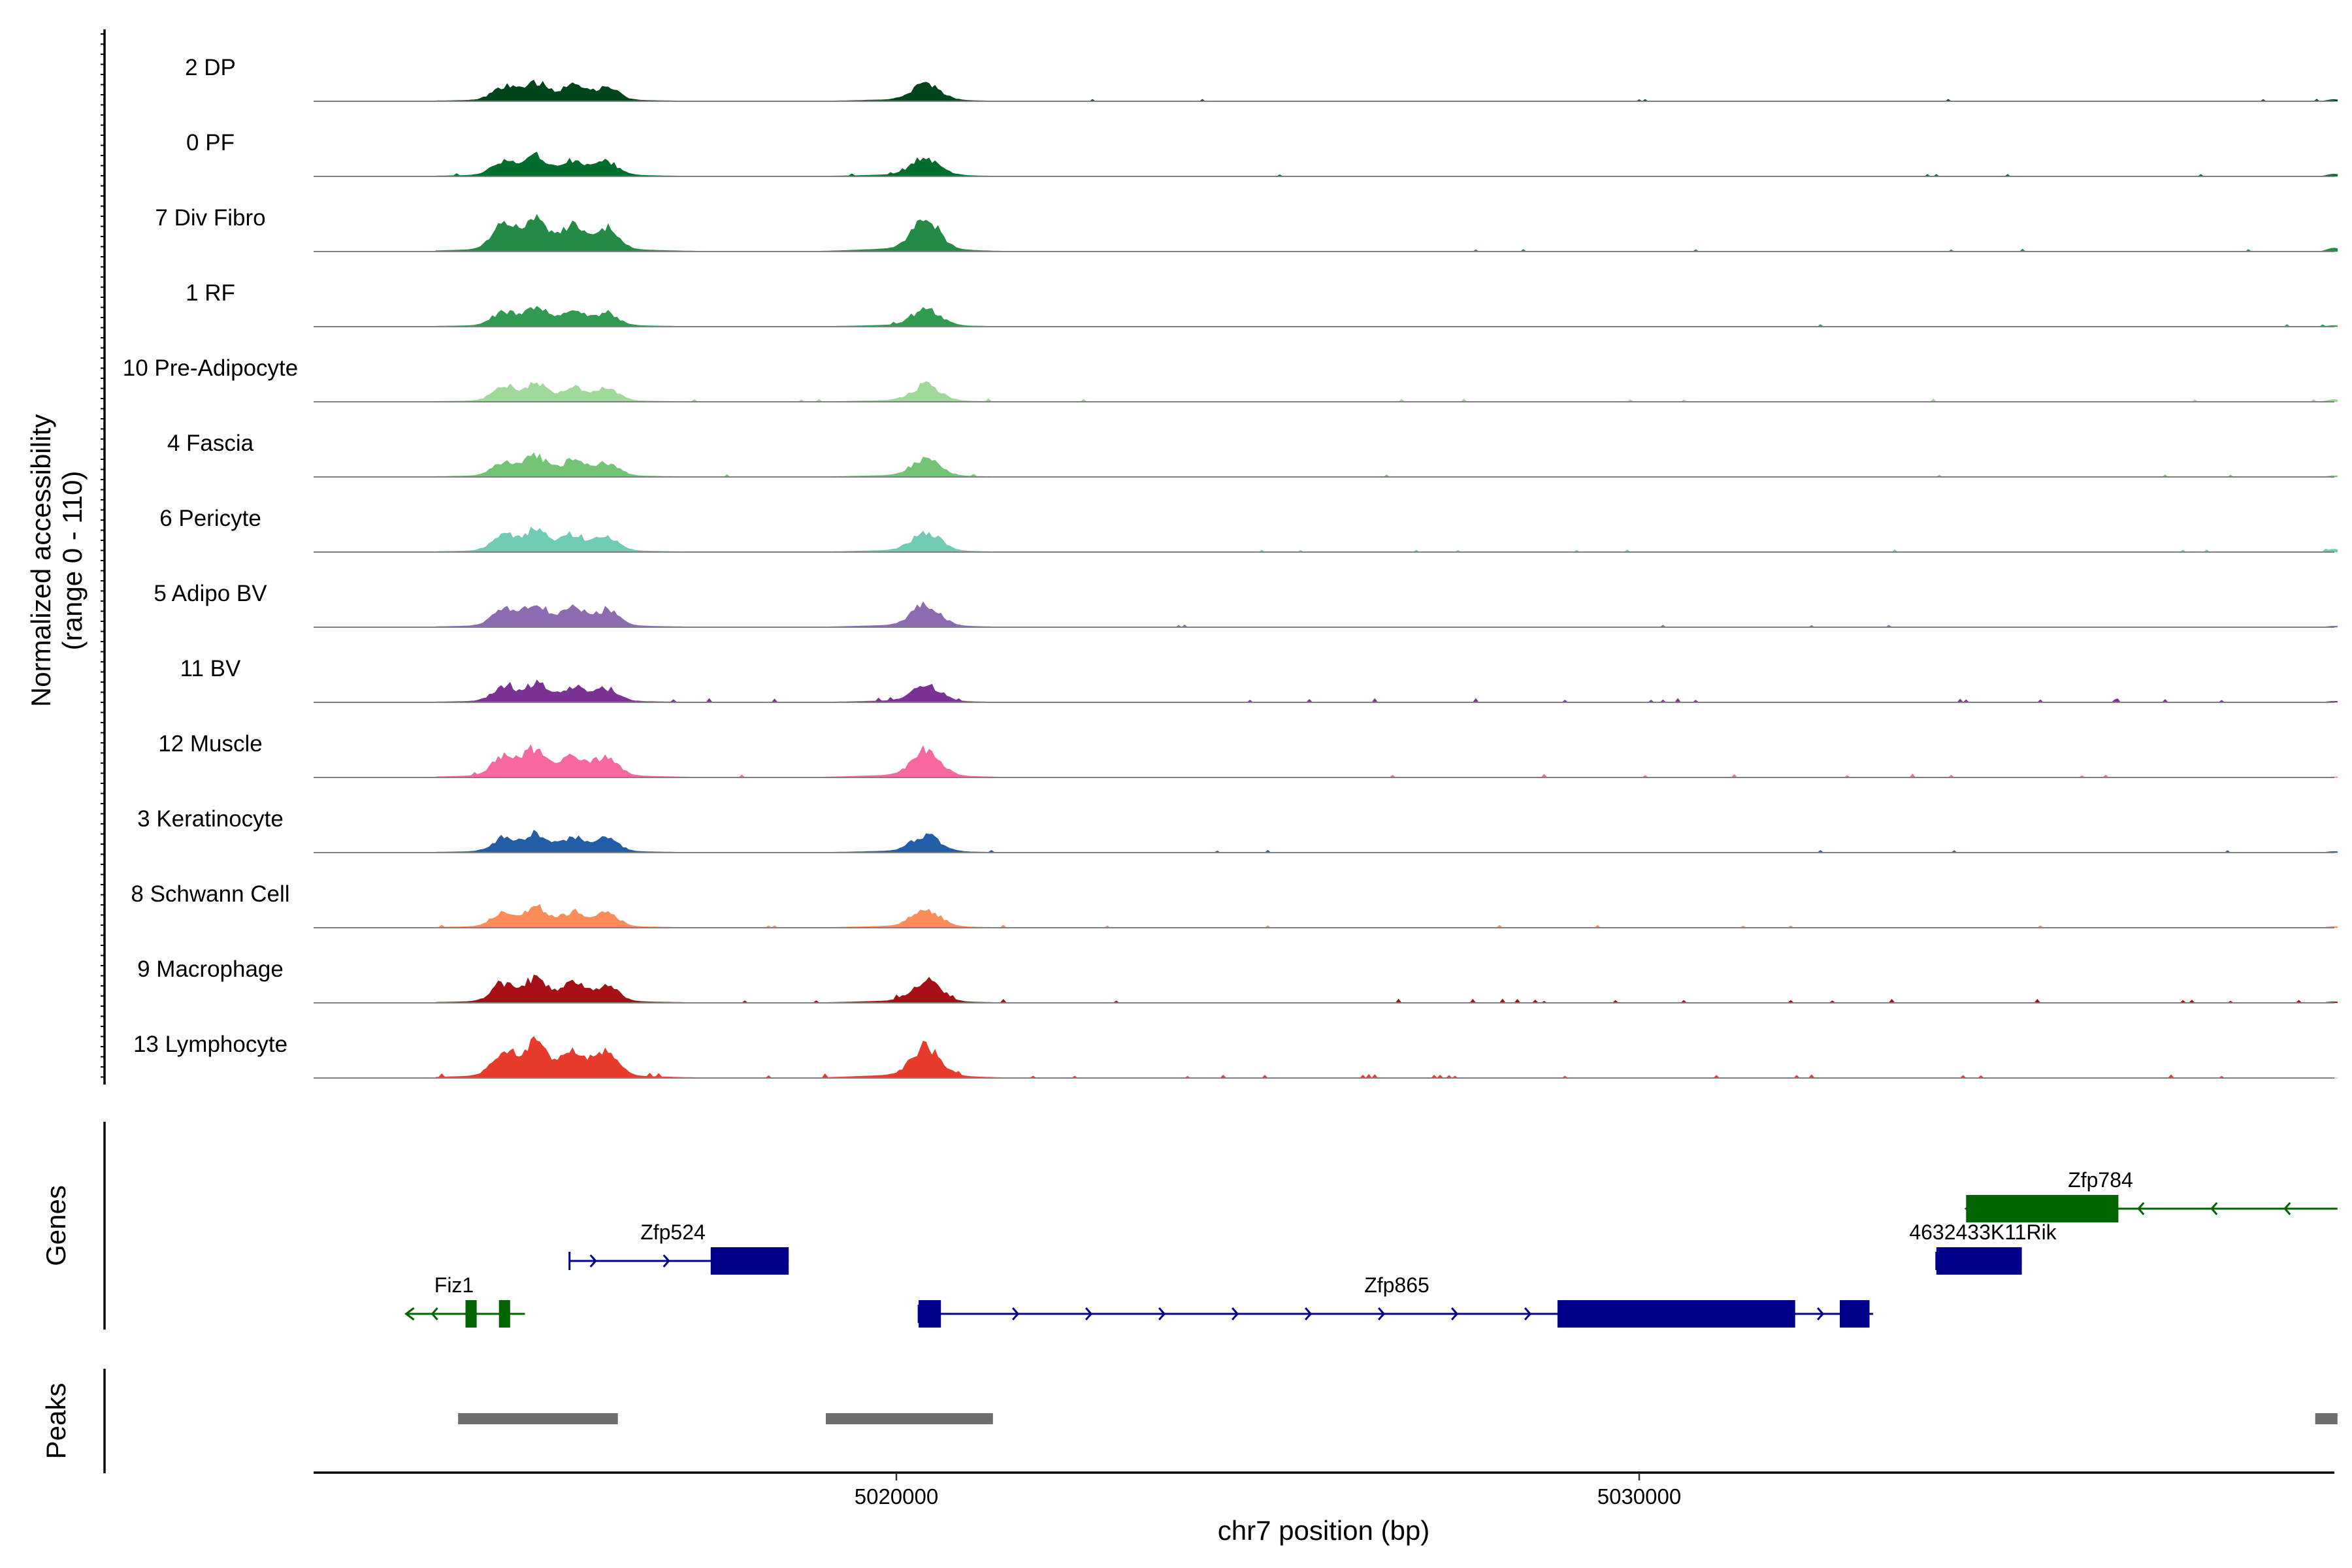  Describe the element at coordinates (210, 443) in the screenshot. I see `track-label: 4 Fascia` at that location.